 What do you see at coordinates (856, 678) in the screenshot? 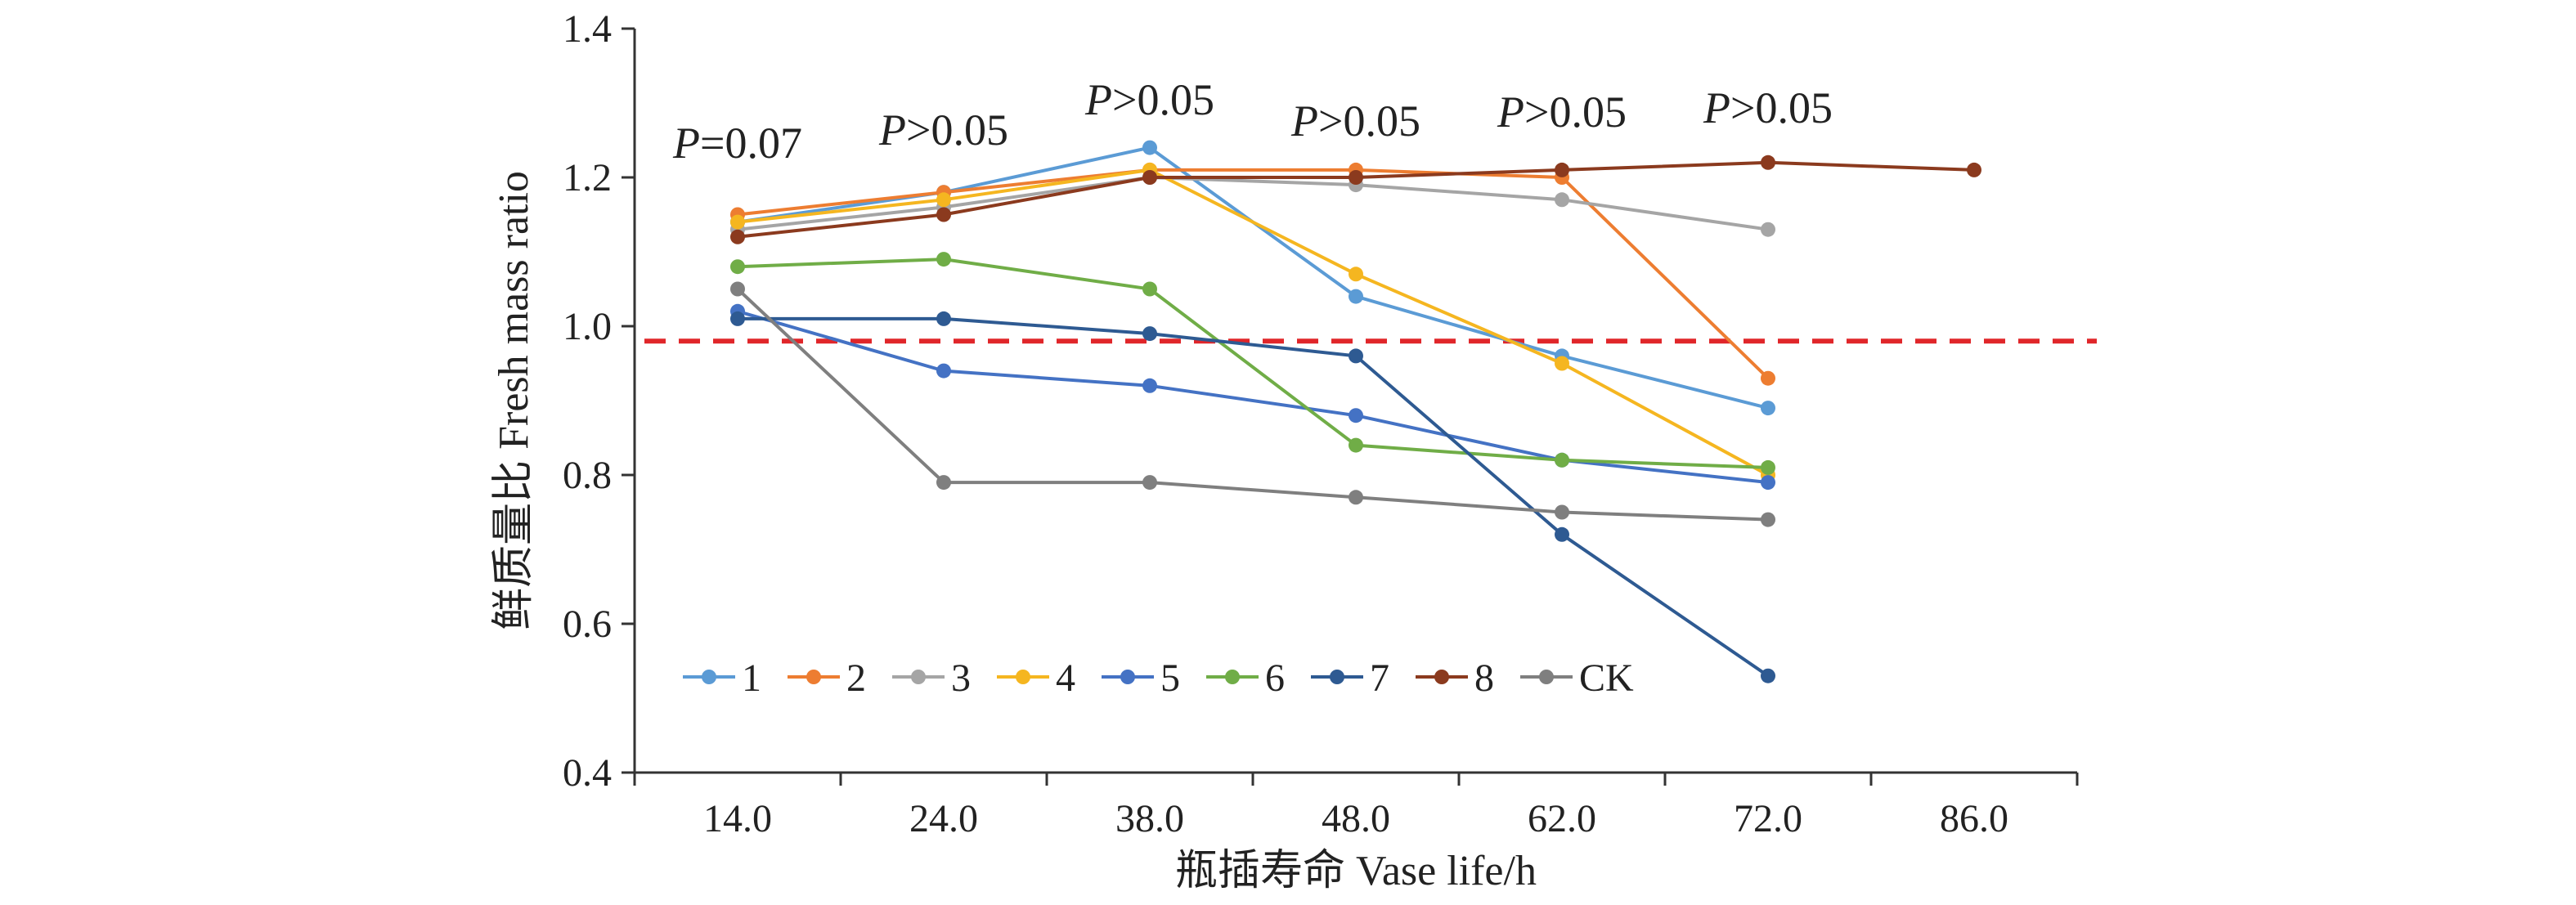
I see `legend-label: 2` at bounding box center [856, 678].